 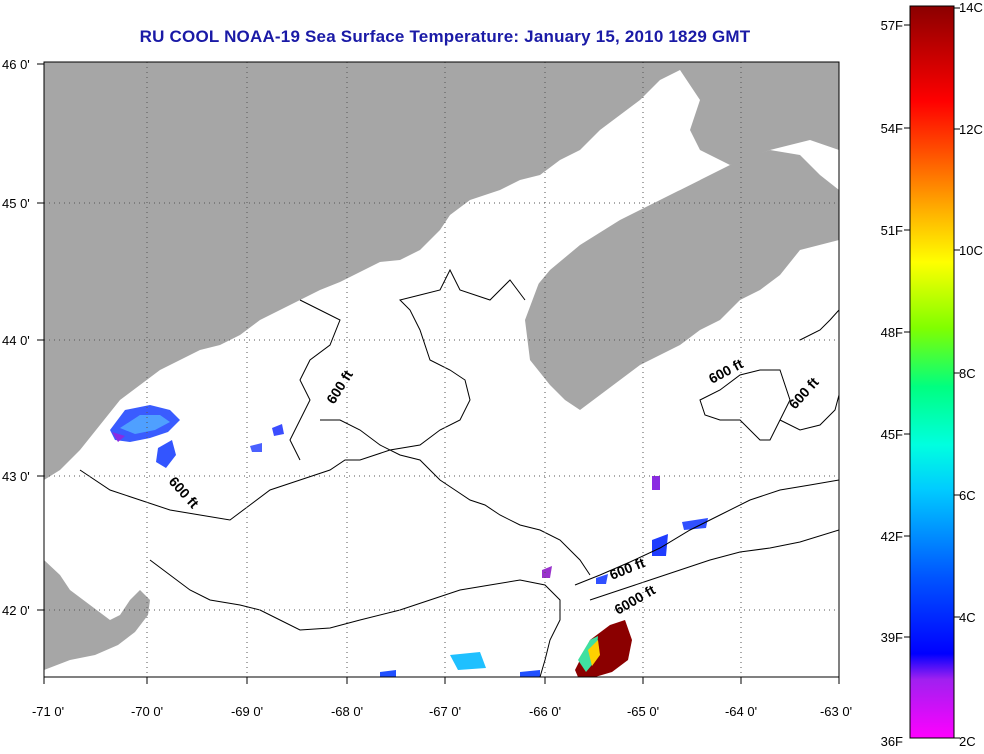 I want to click on lat-ticks, so click(x=40, y=337).